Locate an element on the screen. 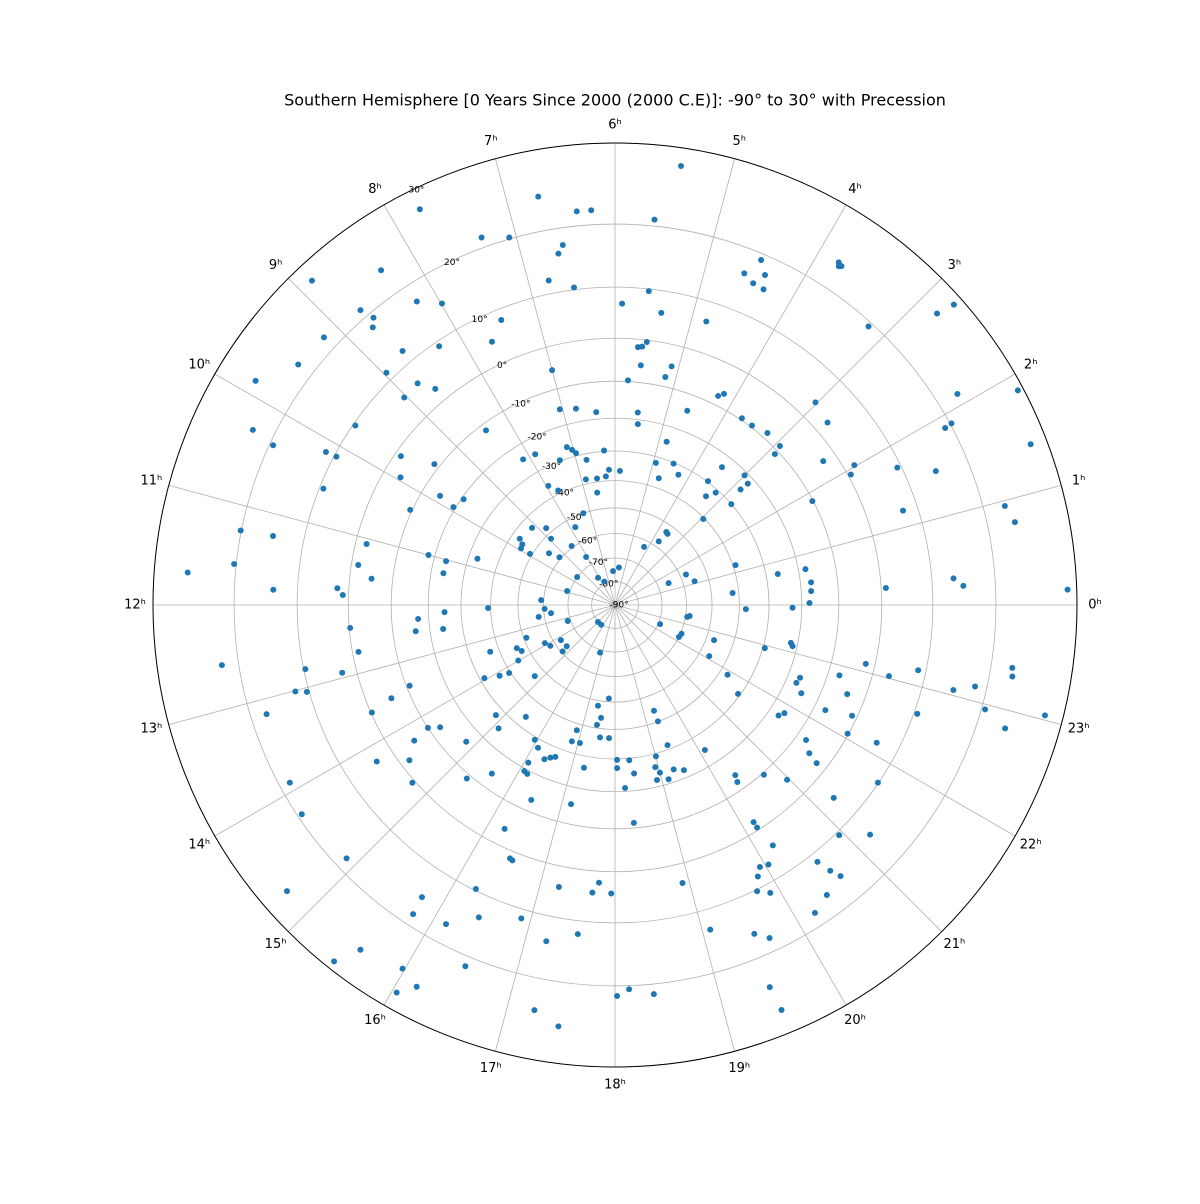  angle-tick-label: 1ʰ is located at coordinates (1079, 480).